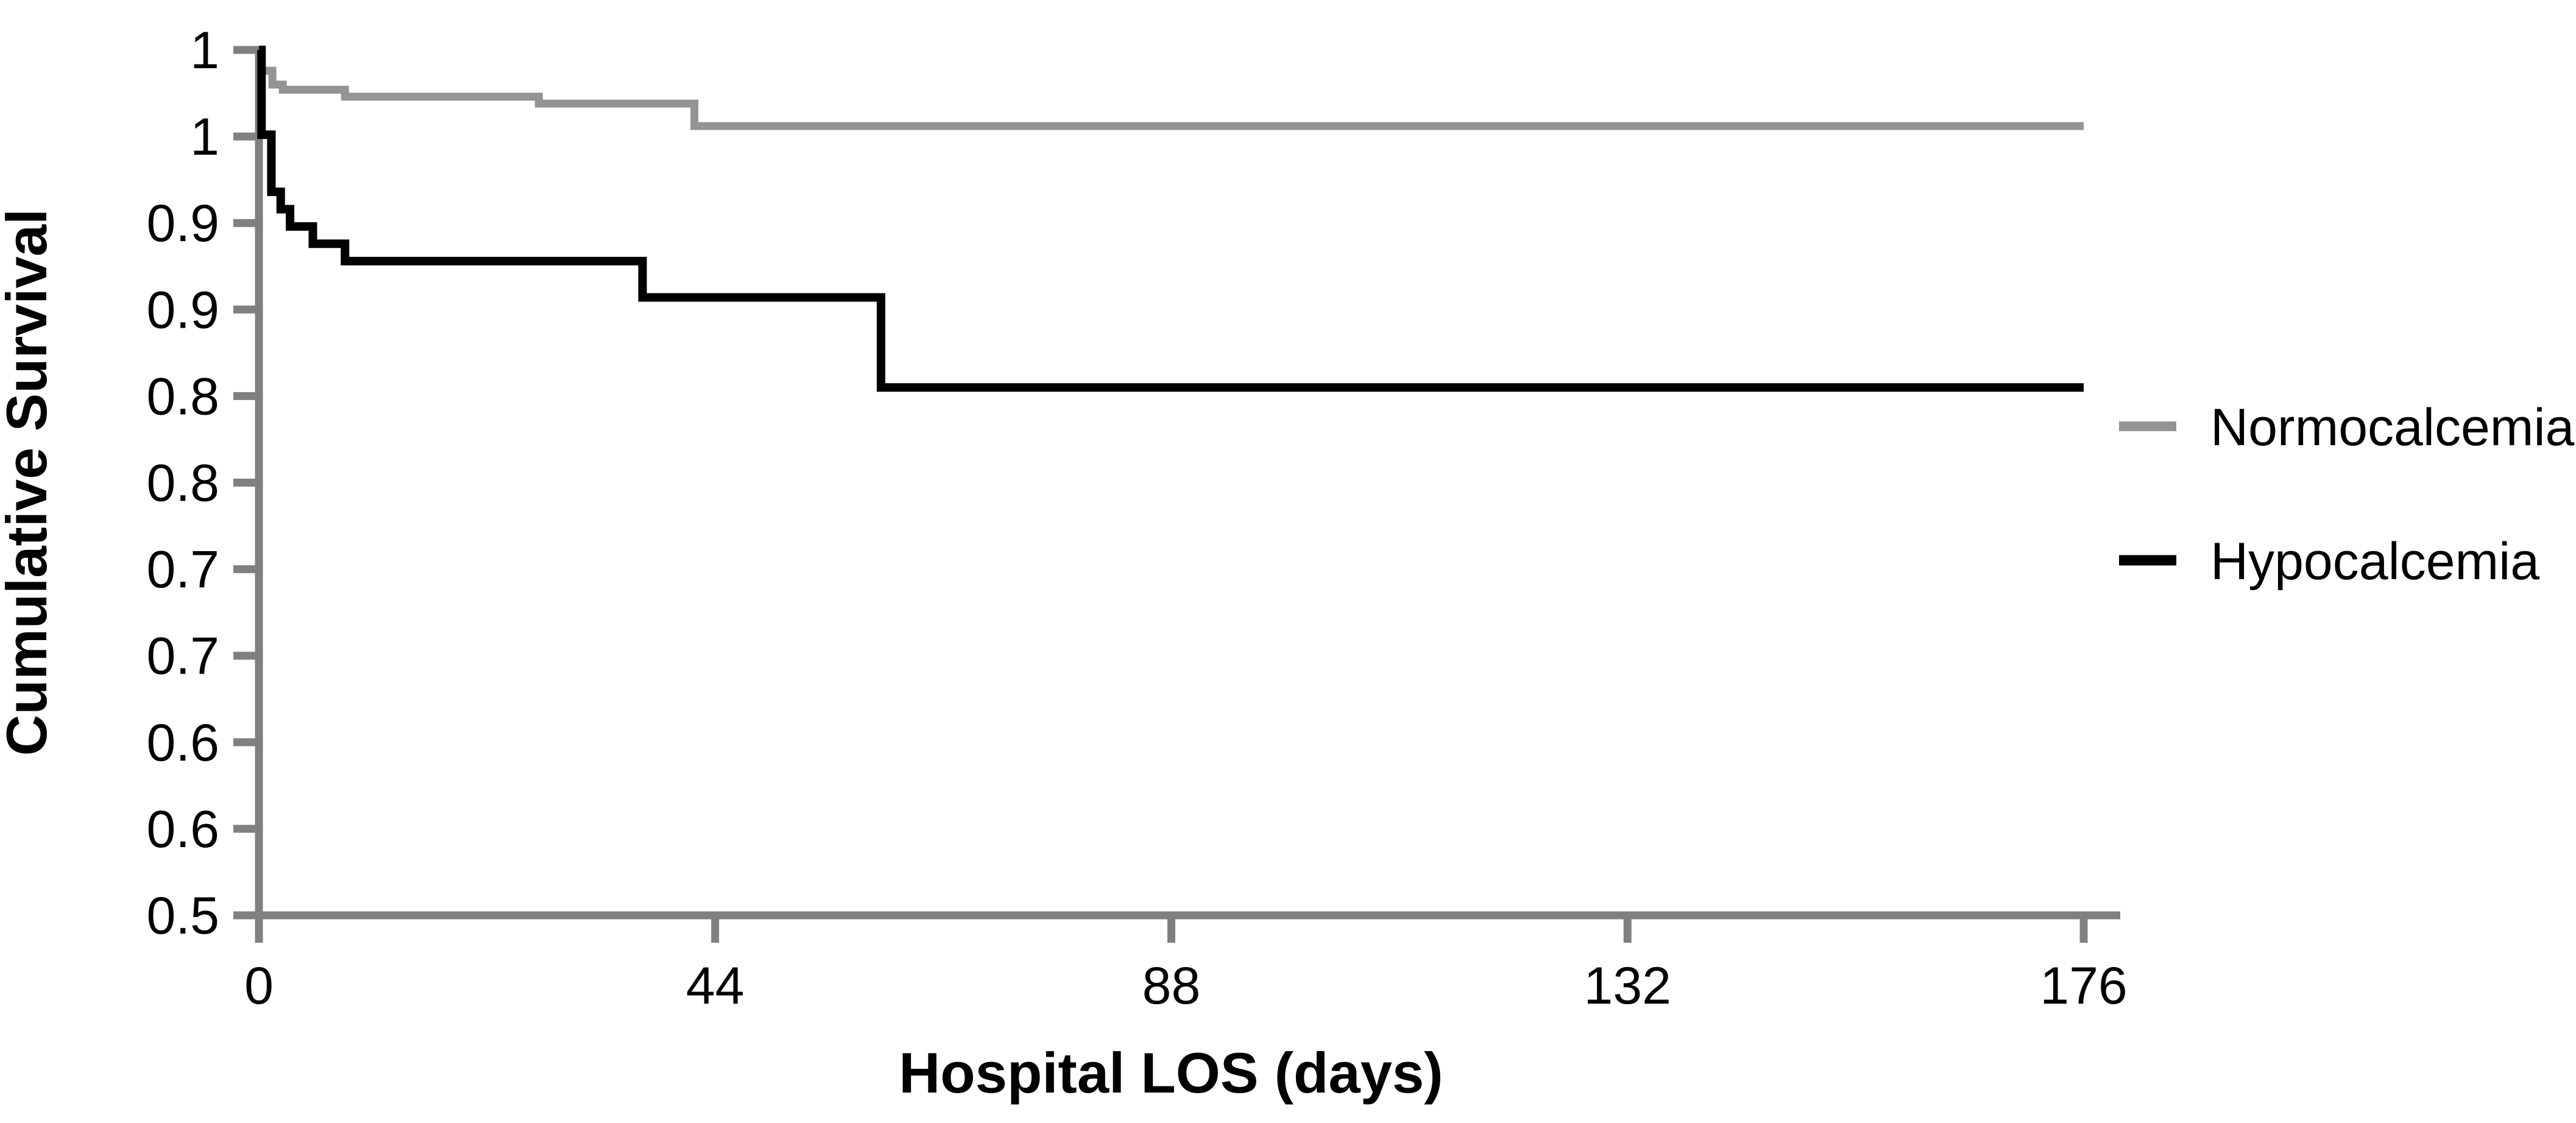 This screenshot has width=2576, height=1123. I want to click on x-axis-title: Hospital LOS (days), so click(1171, 1073).